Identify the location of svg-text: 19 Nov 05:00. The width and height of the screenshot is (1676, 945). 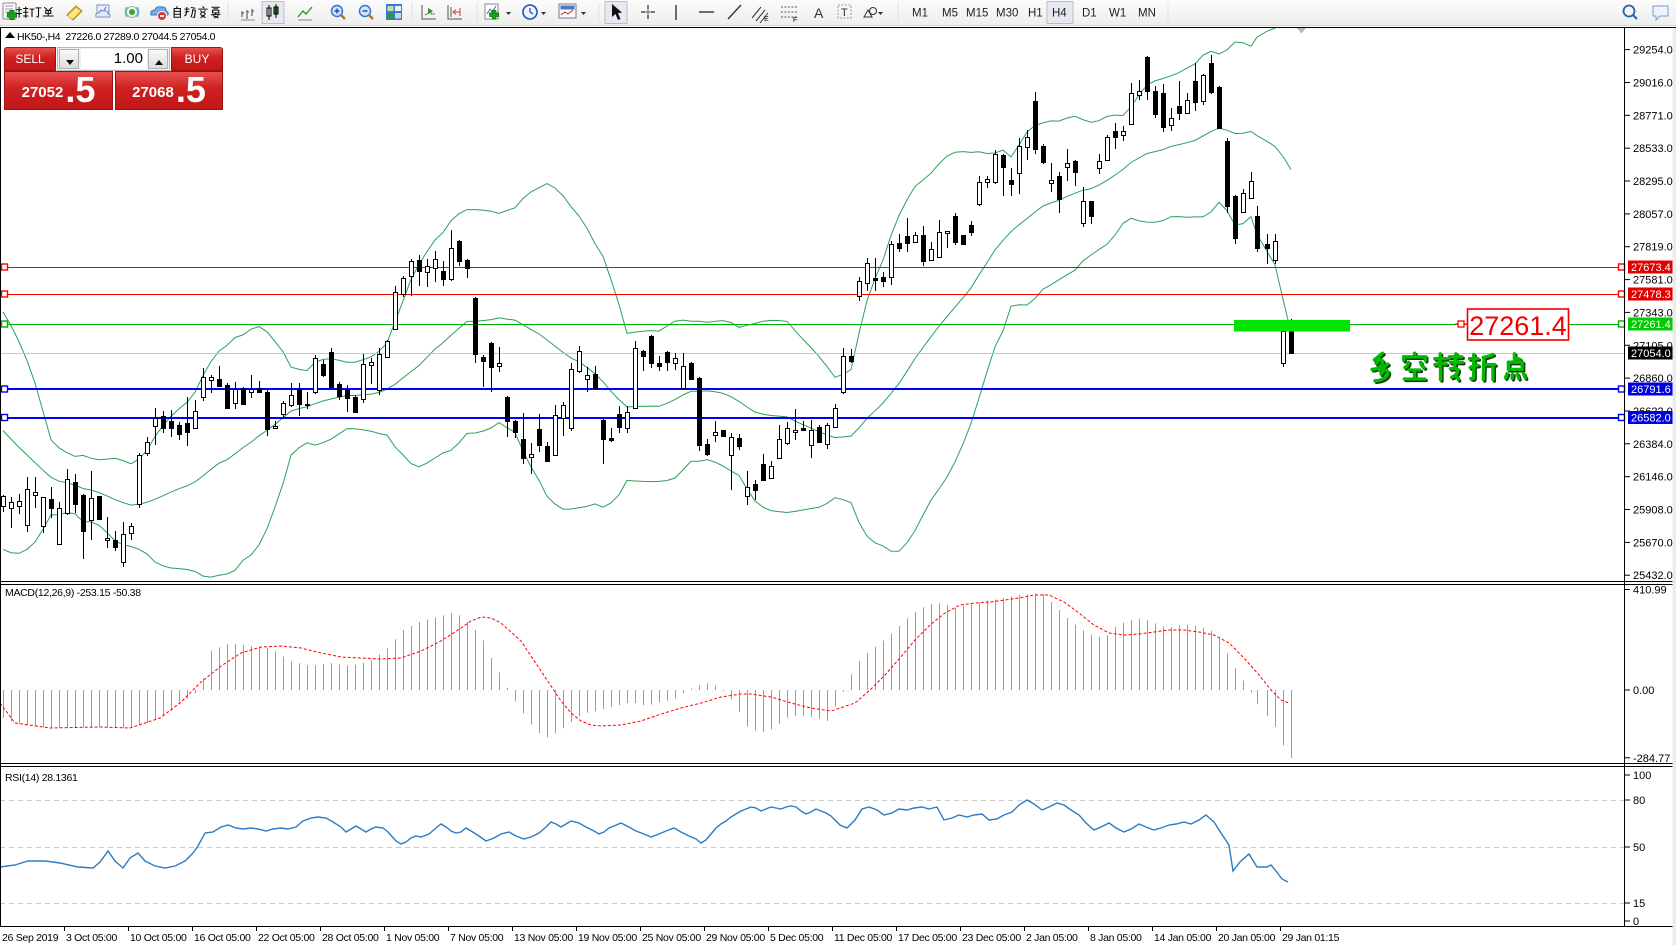
(607, 938).